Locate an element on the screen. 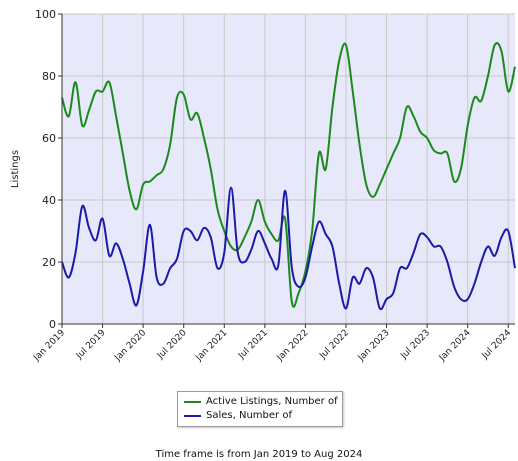 The width and height of the screenshot is (518, 461). y-tick-label: 80 is located at coordinates (49, 76).